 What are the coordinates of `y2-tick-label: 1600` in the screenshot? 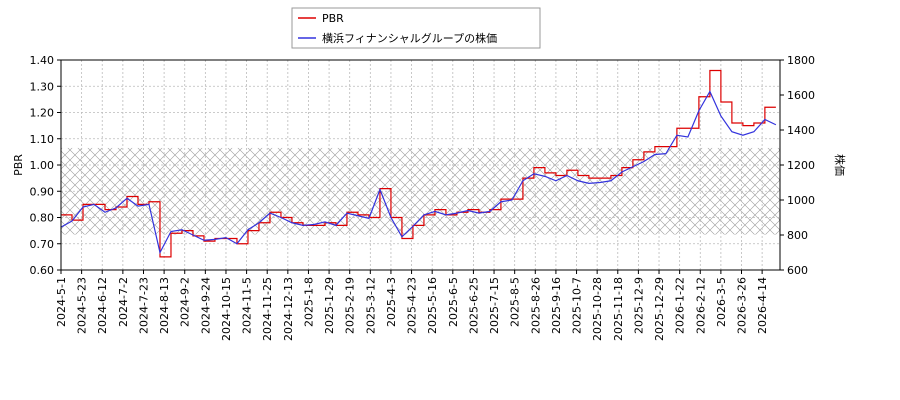 It's located at (801, 95).